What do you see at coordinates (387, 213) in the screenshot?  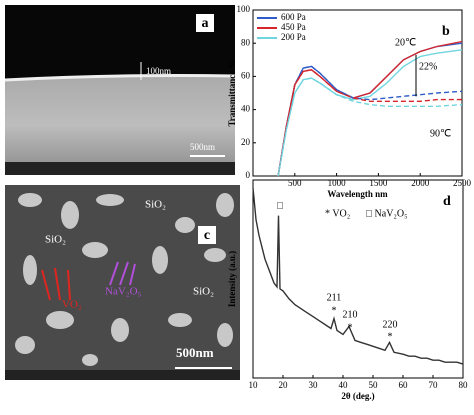 I see `annotation: □ NaV₂O₅` at bounding box center [387, 213].